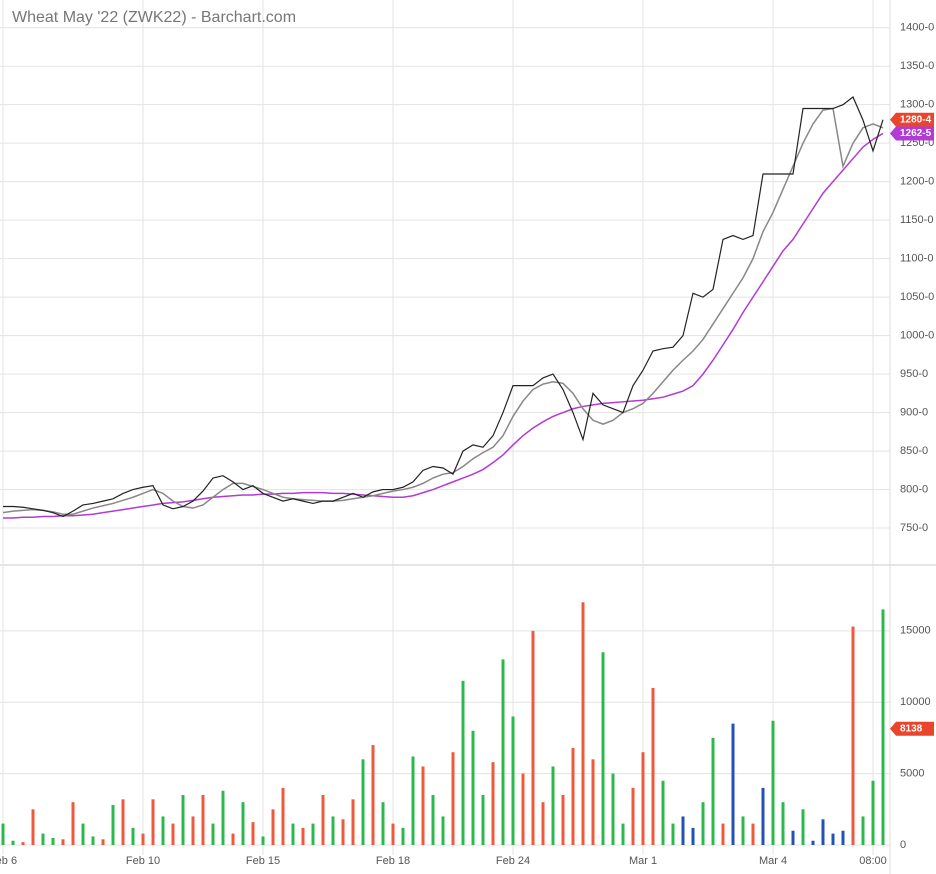 The height and width of the screenshot is (874, 936). I want to click on y-tick-label: 1300-0, so click(917, 105).